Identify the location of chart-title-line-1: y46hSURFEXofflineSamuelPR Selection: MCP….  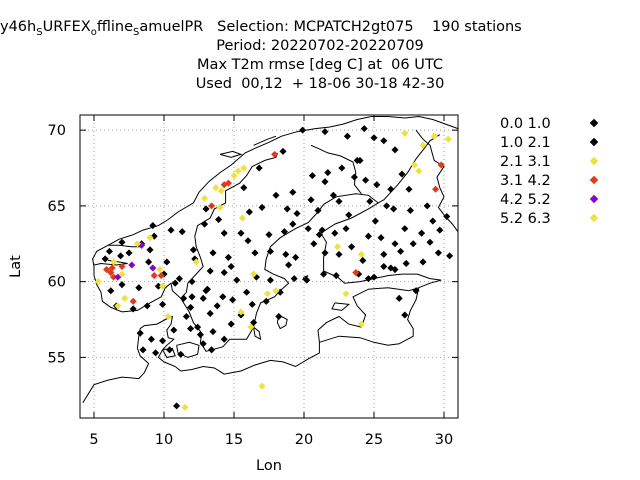
(261, 28).